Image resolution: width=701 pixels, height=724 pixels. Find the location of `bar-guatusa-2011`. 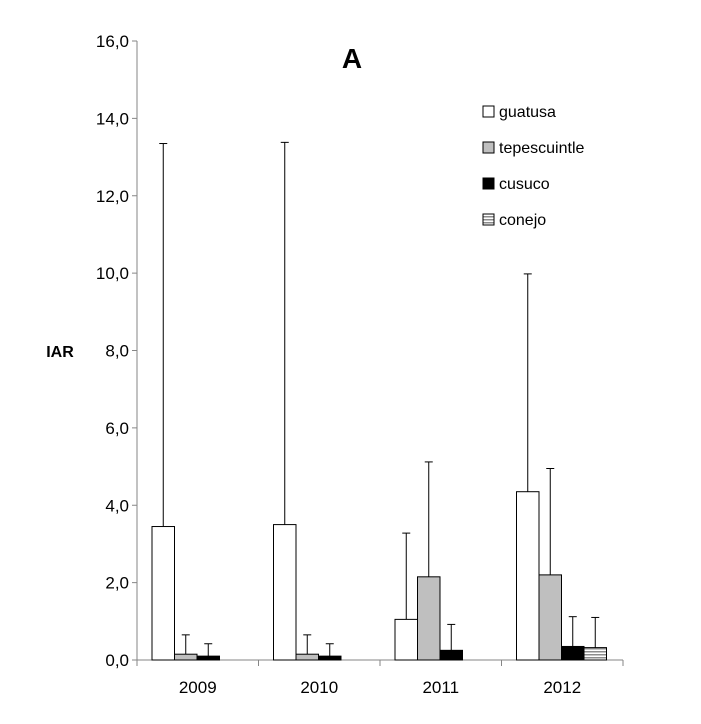

bar-guatusa-2011 is located at coordinates (406, 639).